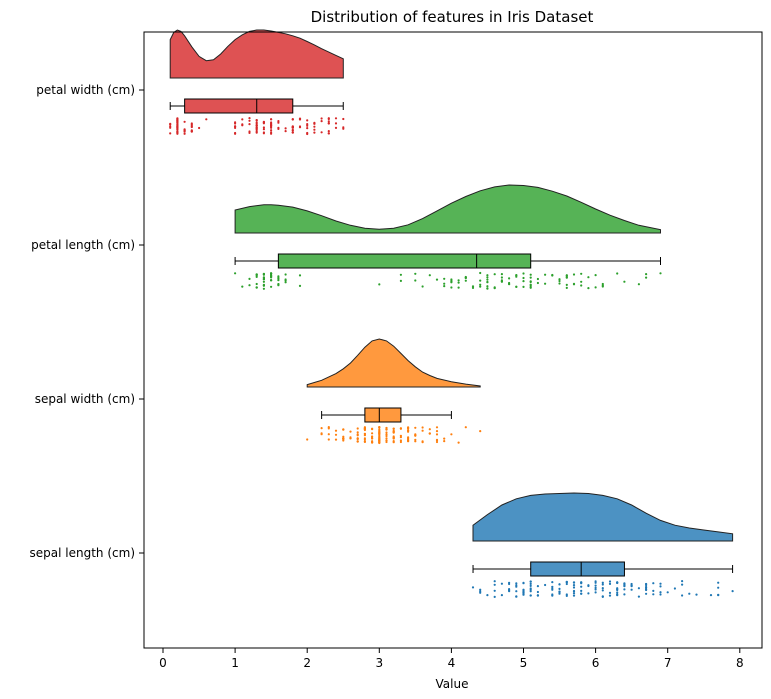 Image resolution: width=771 pixels, height=699 pixels. I want to click on chart-title: Distribution of features in Iris Dataset, so click(452, 17).